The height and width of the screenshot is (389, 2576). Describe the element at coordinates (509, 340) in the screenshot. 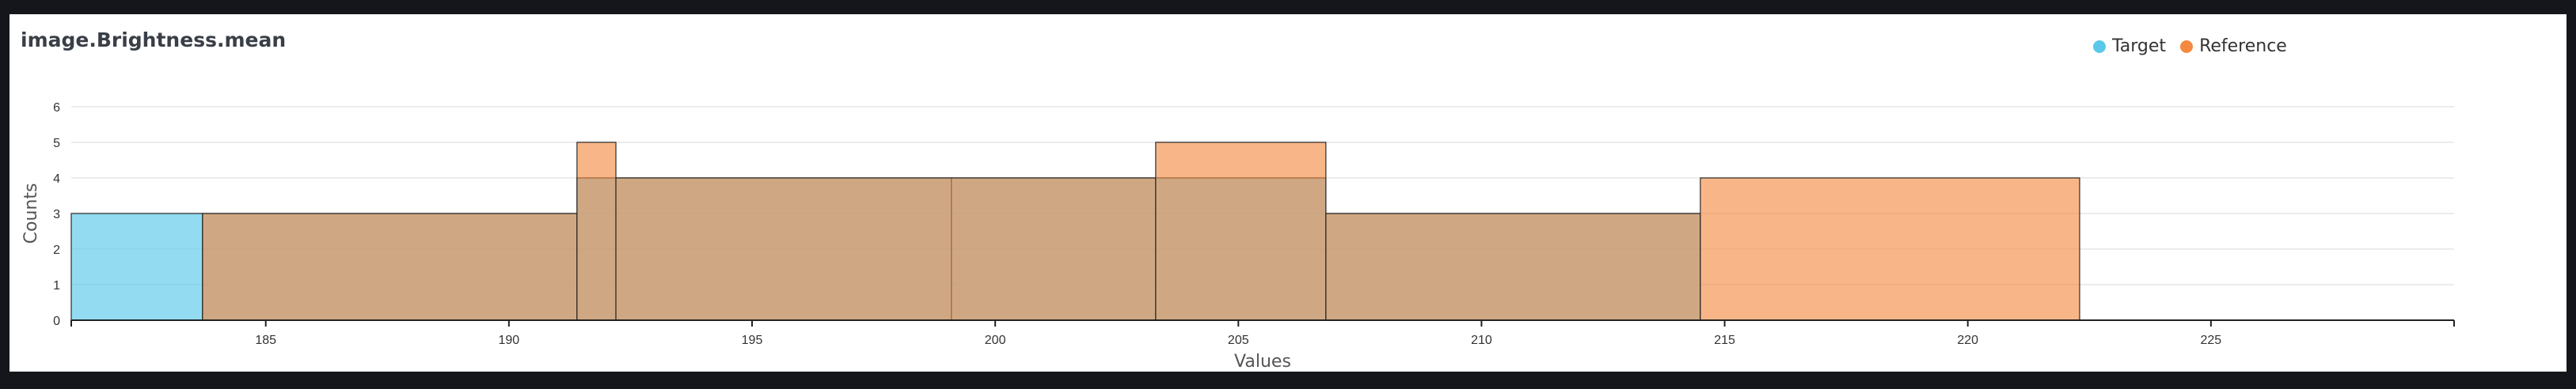

I see `x-tick-label-190: 190` at that location.